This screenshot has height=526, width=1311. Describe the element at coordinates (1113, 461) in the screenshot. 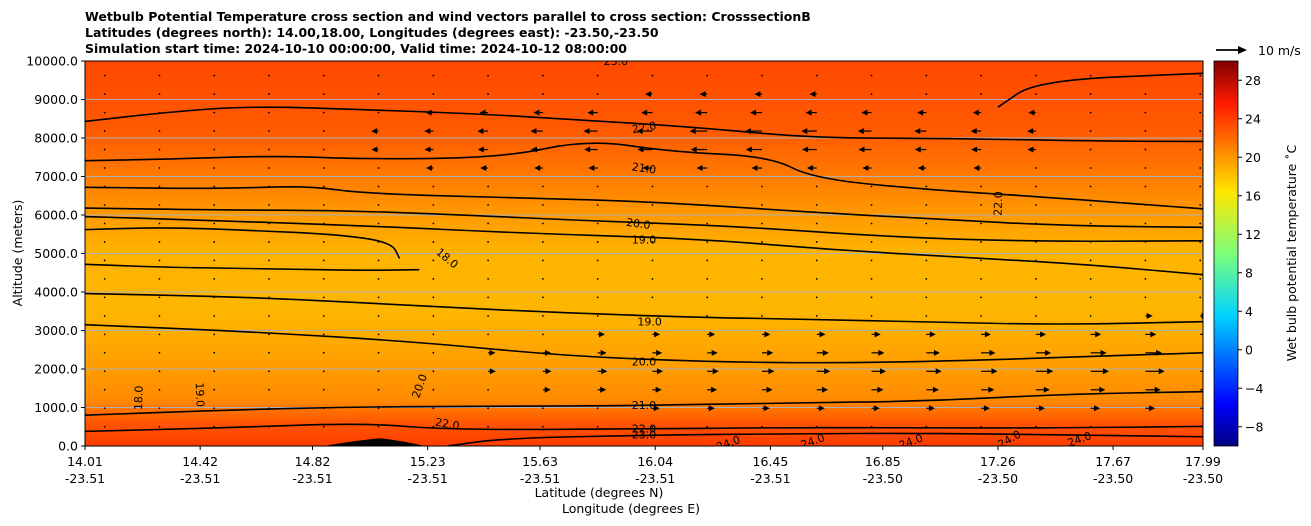

I see `x-tick-label-lat: 17.67` at that location.